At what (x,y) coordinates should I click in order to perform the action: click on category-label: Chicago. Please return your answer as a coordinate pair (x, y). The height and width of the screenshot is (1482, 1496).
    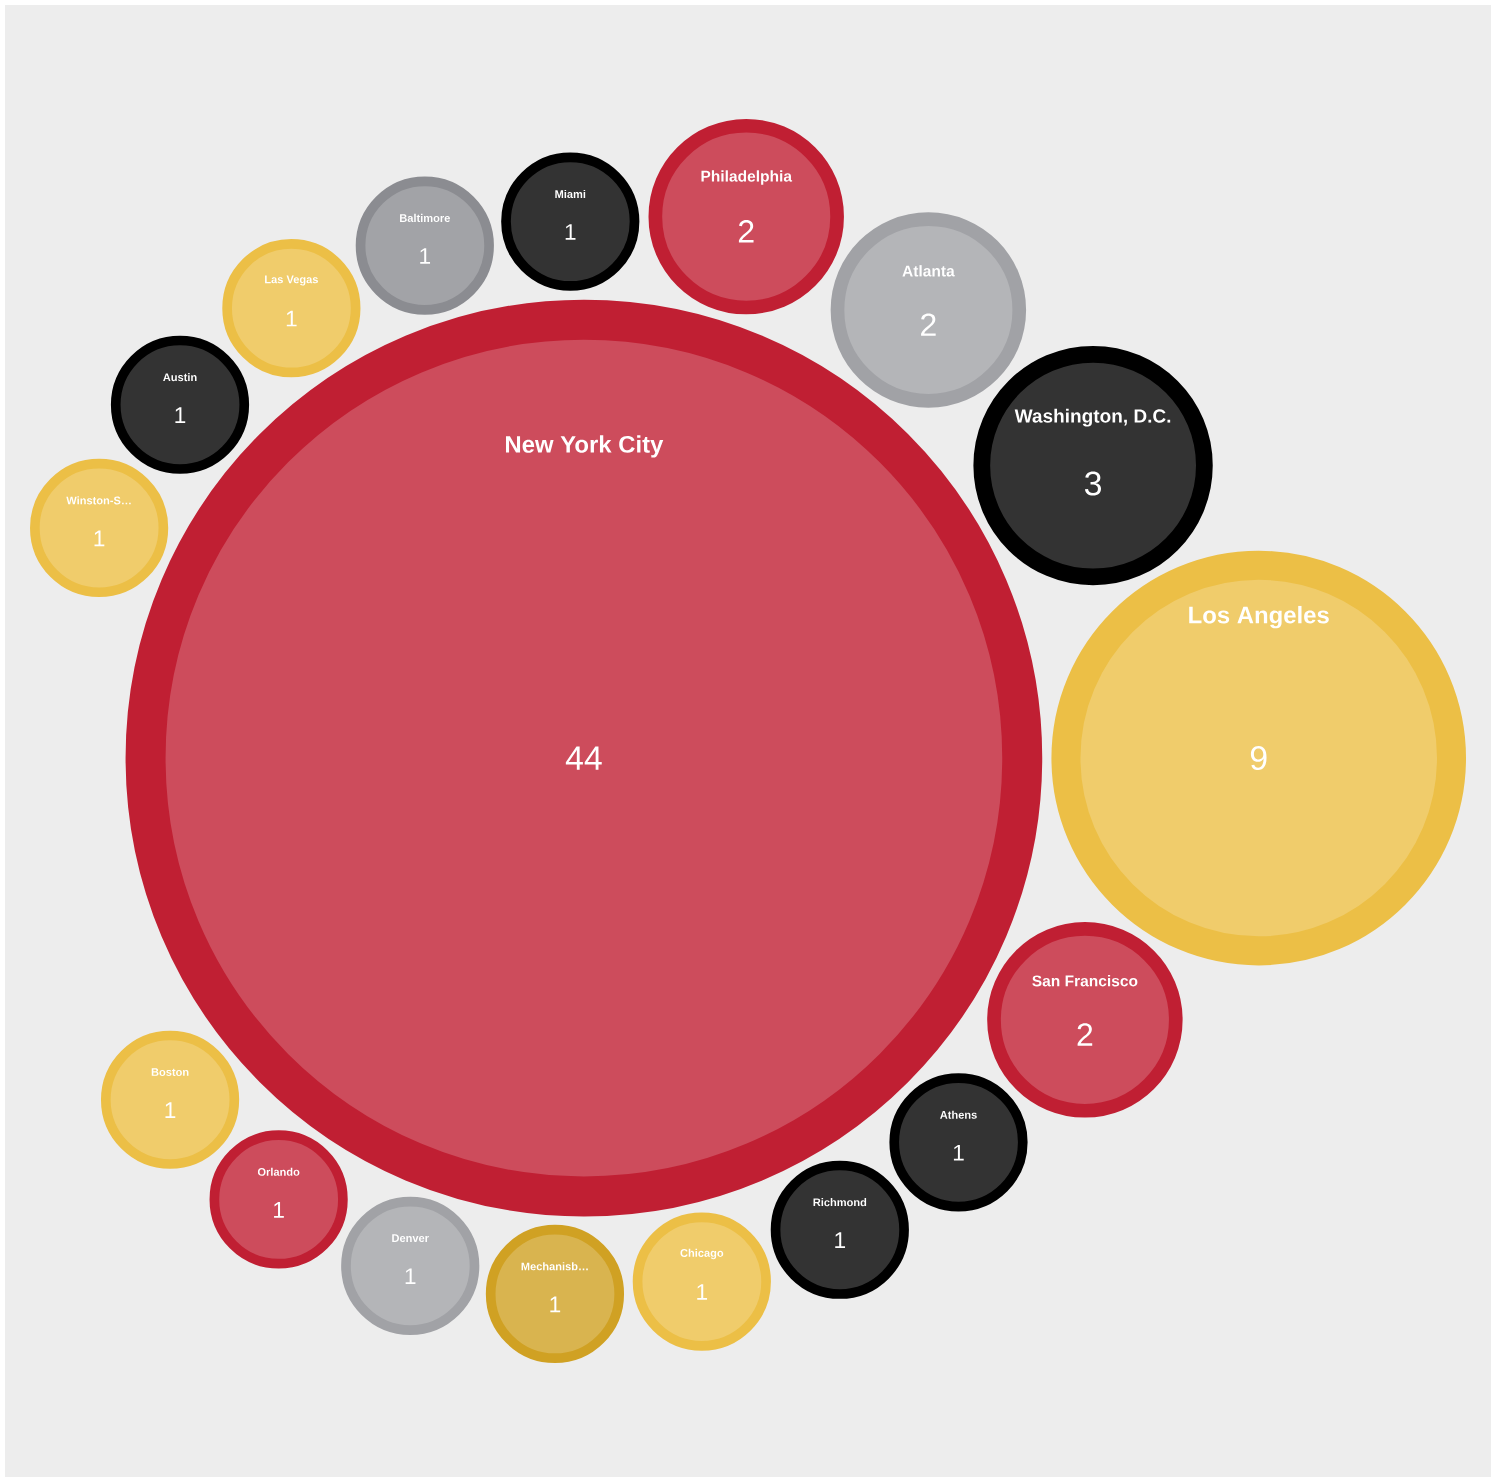
    Looking at the image, I should click on (702, 1254).